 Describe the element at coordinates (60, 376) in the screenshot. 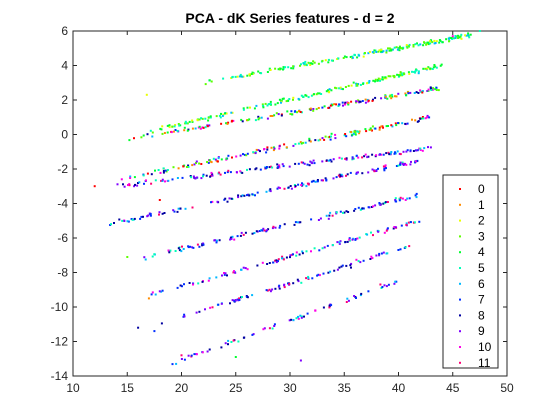

I see `y-tick-label: -14` at that location.